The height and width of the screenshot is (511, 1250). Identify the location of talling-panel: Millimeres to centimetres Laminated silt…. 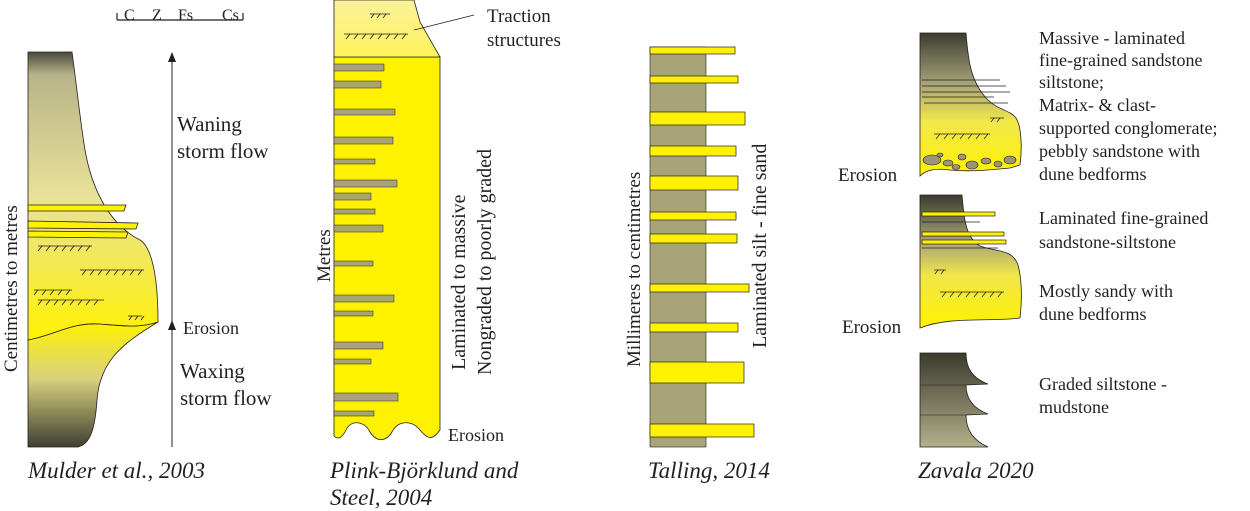
(697, 264).